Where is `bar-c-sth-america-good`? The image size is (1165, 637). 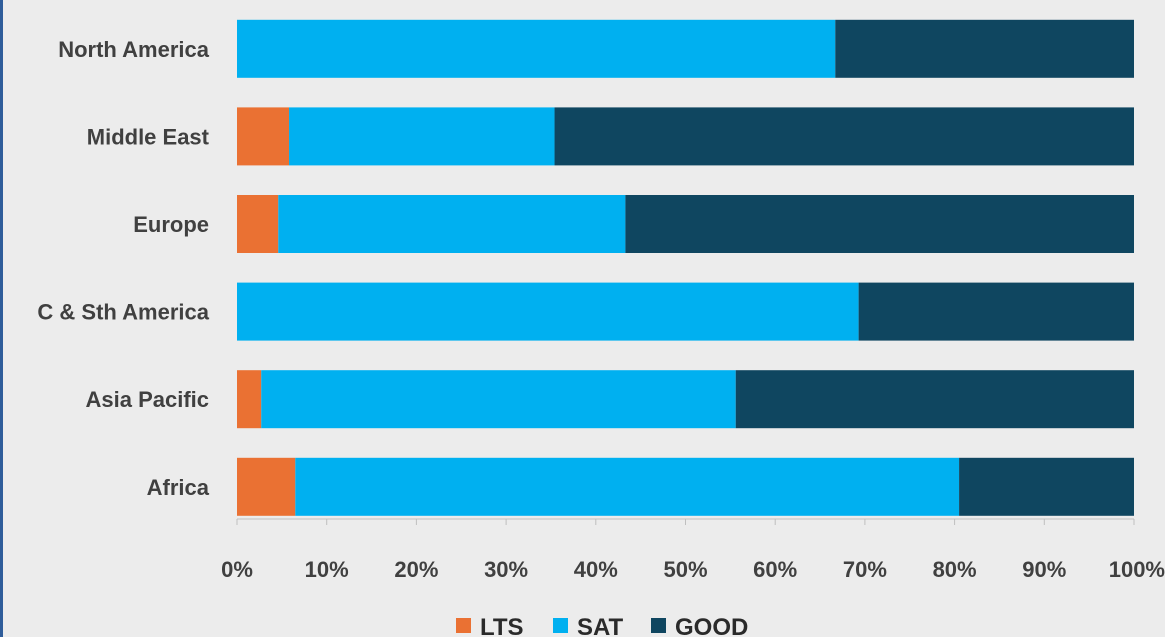 bar-c-sth-america-good is located at coordinates (996, 311).